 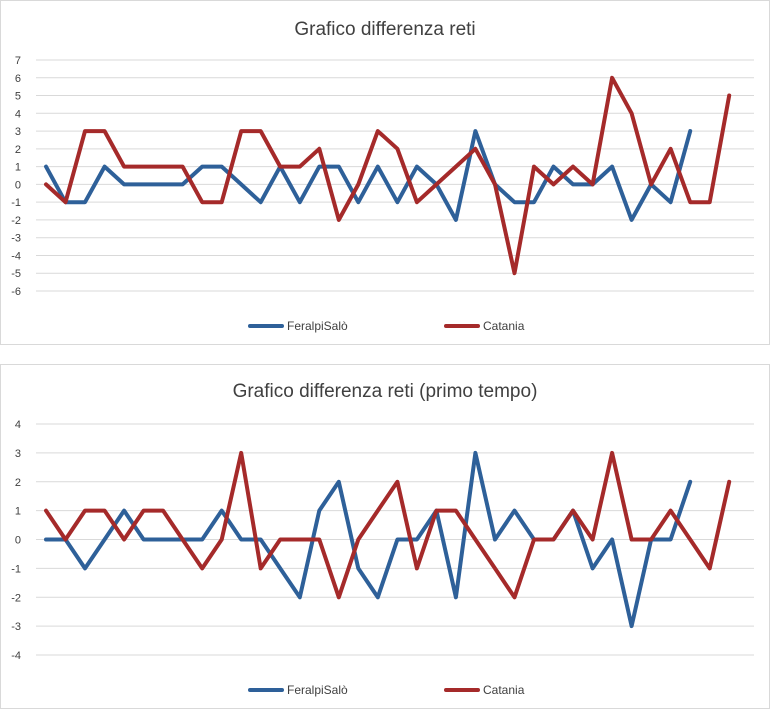 I want to click on chart-1-y-tick-label: 0, so click(x=18, y=185).